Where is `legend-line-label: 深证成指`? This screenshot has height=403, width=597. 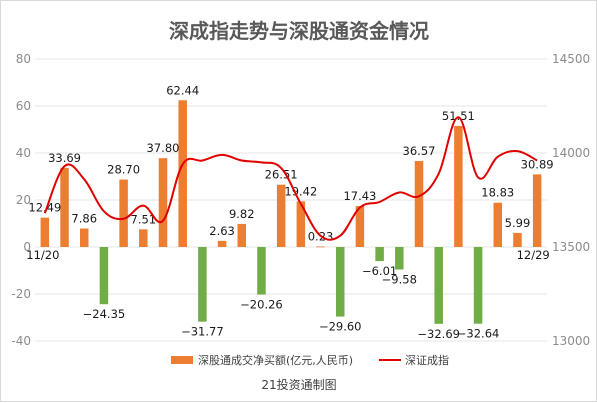 legend-line-label: 深证成指 is located at coordinates (427, 360).